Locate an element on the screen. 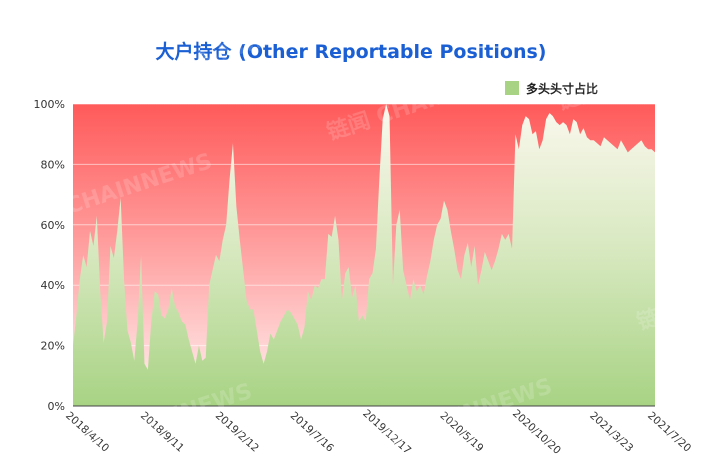 This screenshot has width=702, height=476. x-tick-label: 2020/10/20 is located at coordinates (536, 431).